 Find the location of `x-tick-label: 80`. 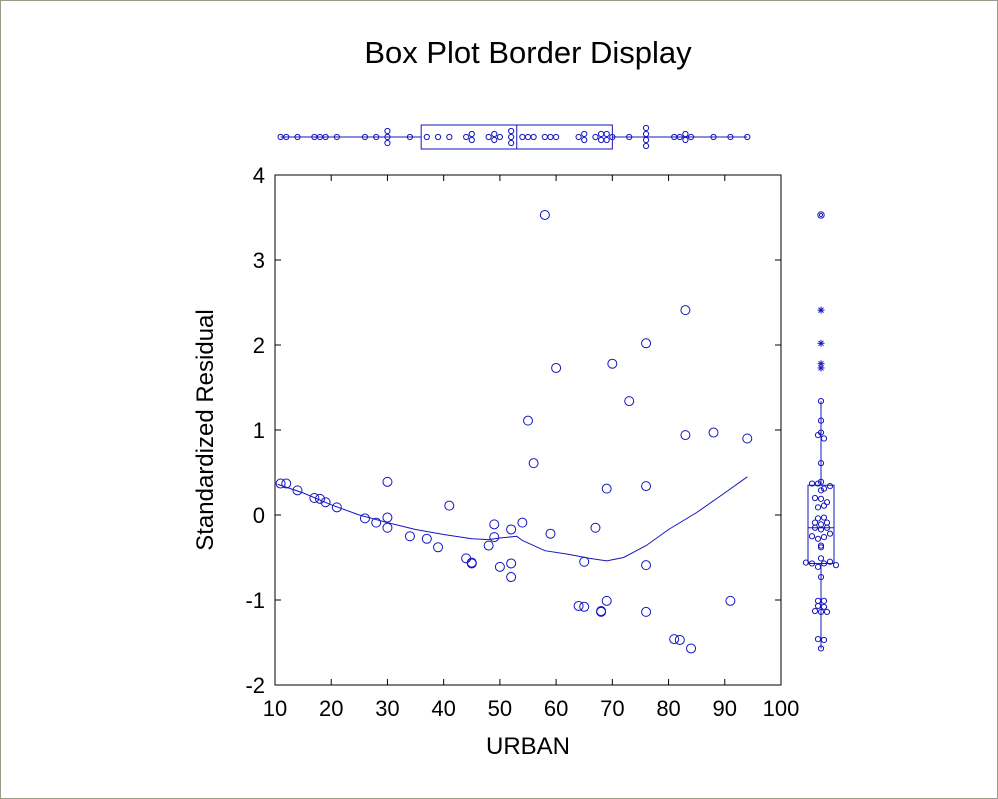

x-tick-label: 80 is located at coordinates (668, 708).